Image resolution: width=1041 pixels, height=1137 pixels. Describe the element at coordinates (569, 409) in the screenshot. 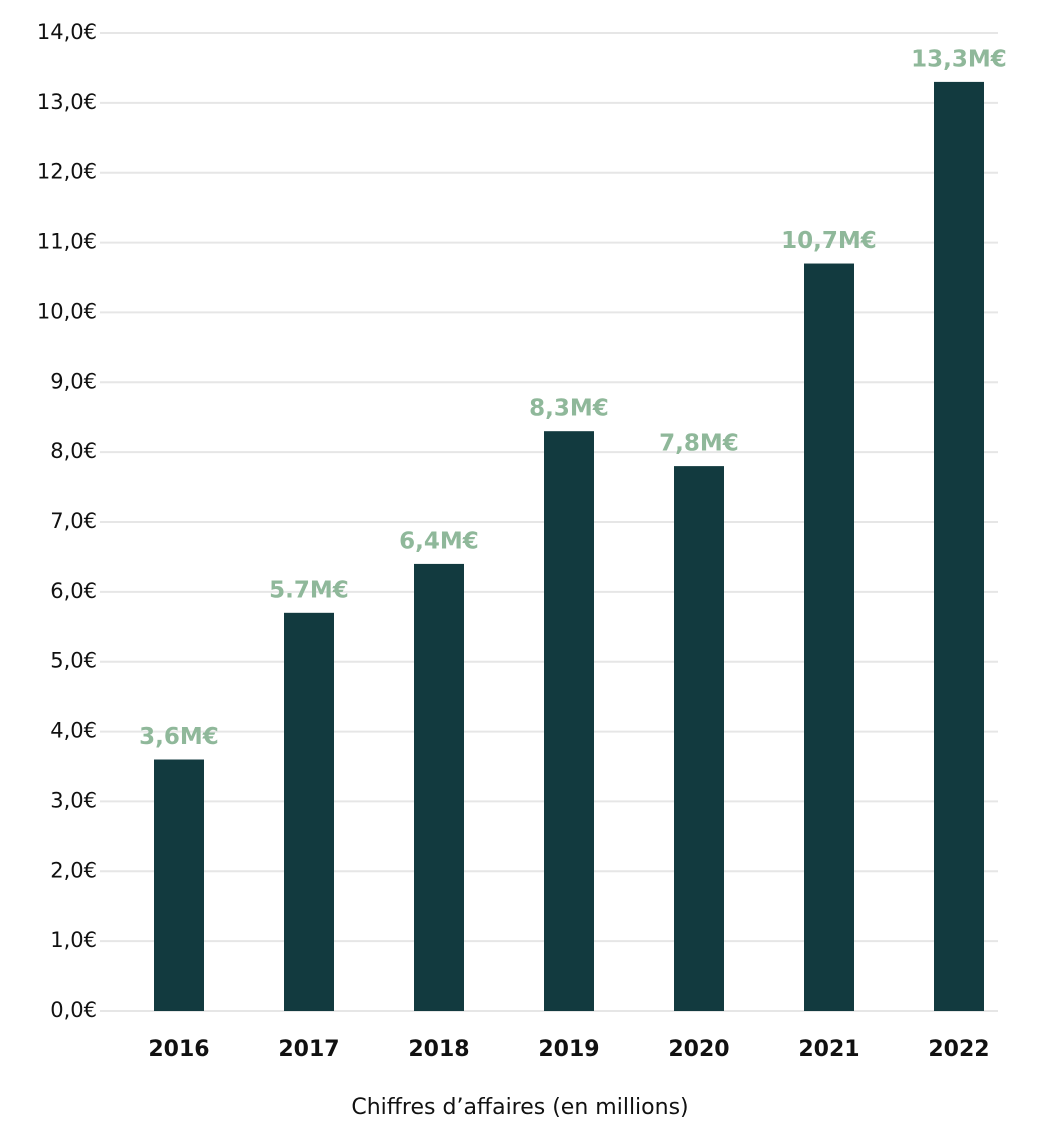

I see `value-label: 8,3M€` at that location.